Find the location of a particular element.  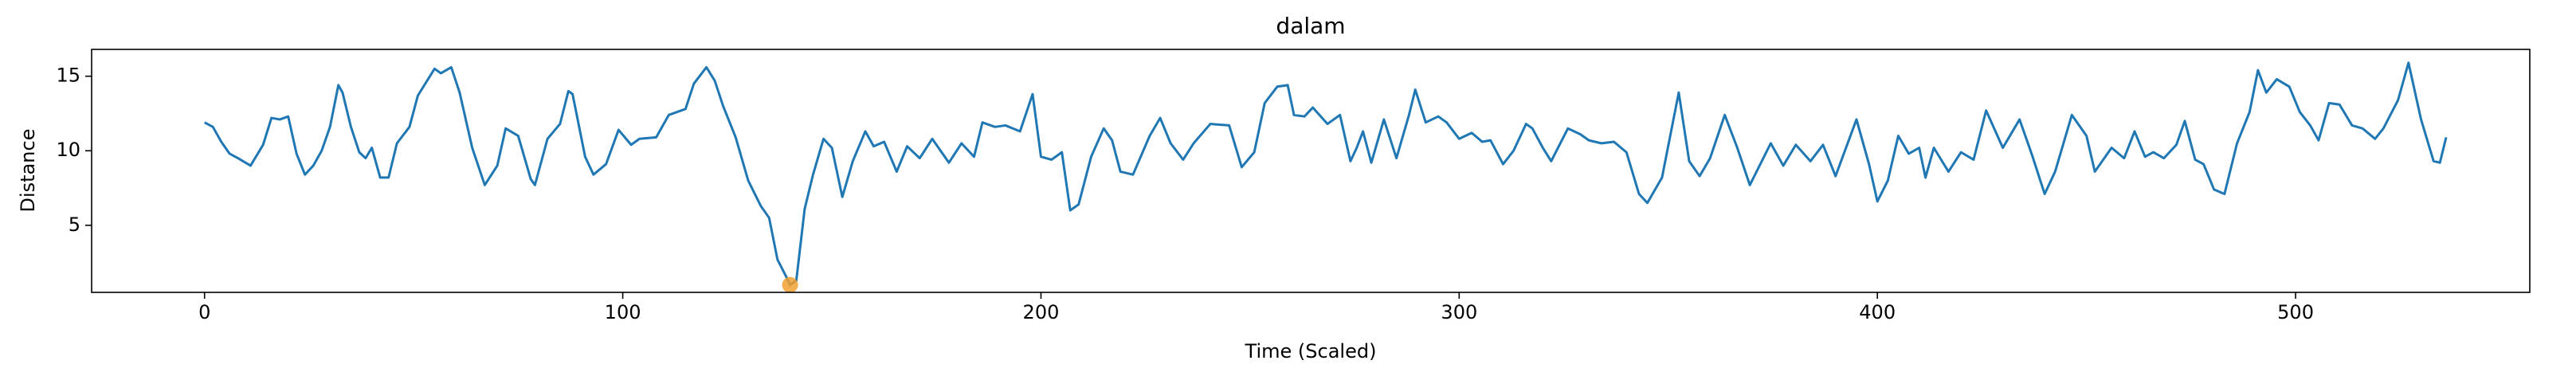

chart-title: dalam is located at coordinates (1310, 26).